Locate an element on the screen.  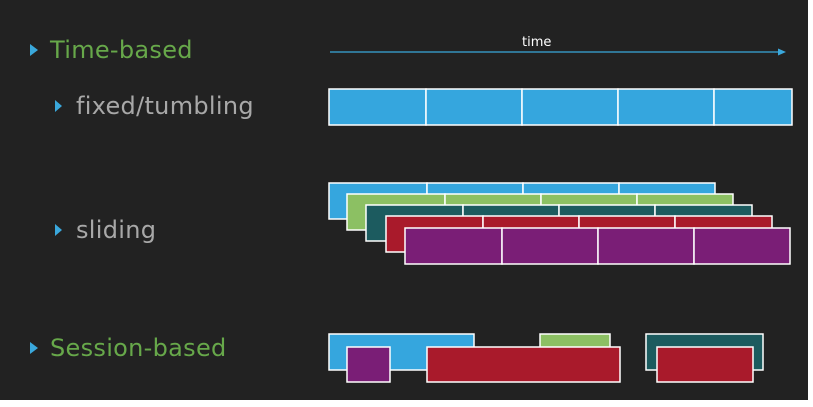
bullet-fixed-tumbling: fixed/tumbling is located at coordinates (154, 106).